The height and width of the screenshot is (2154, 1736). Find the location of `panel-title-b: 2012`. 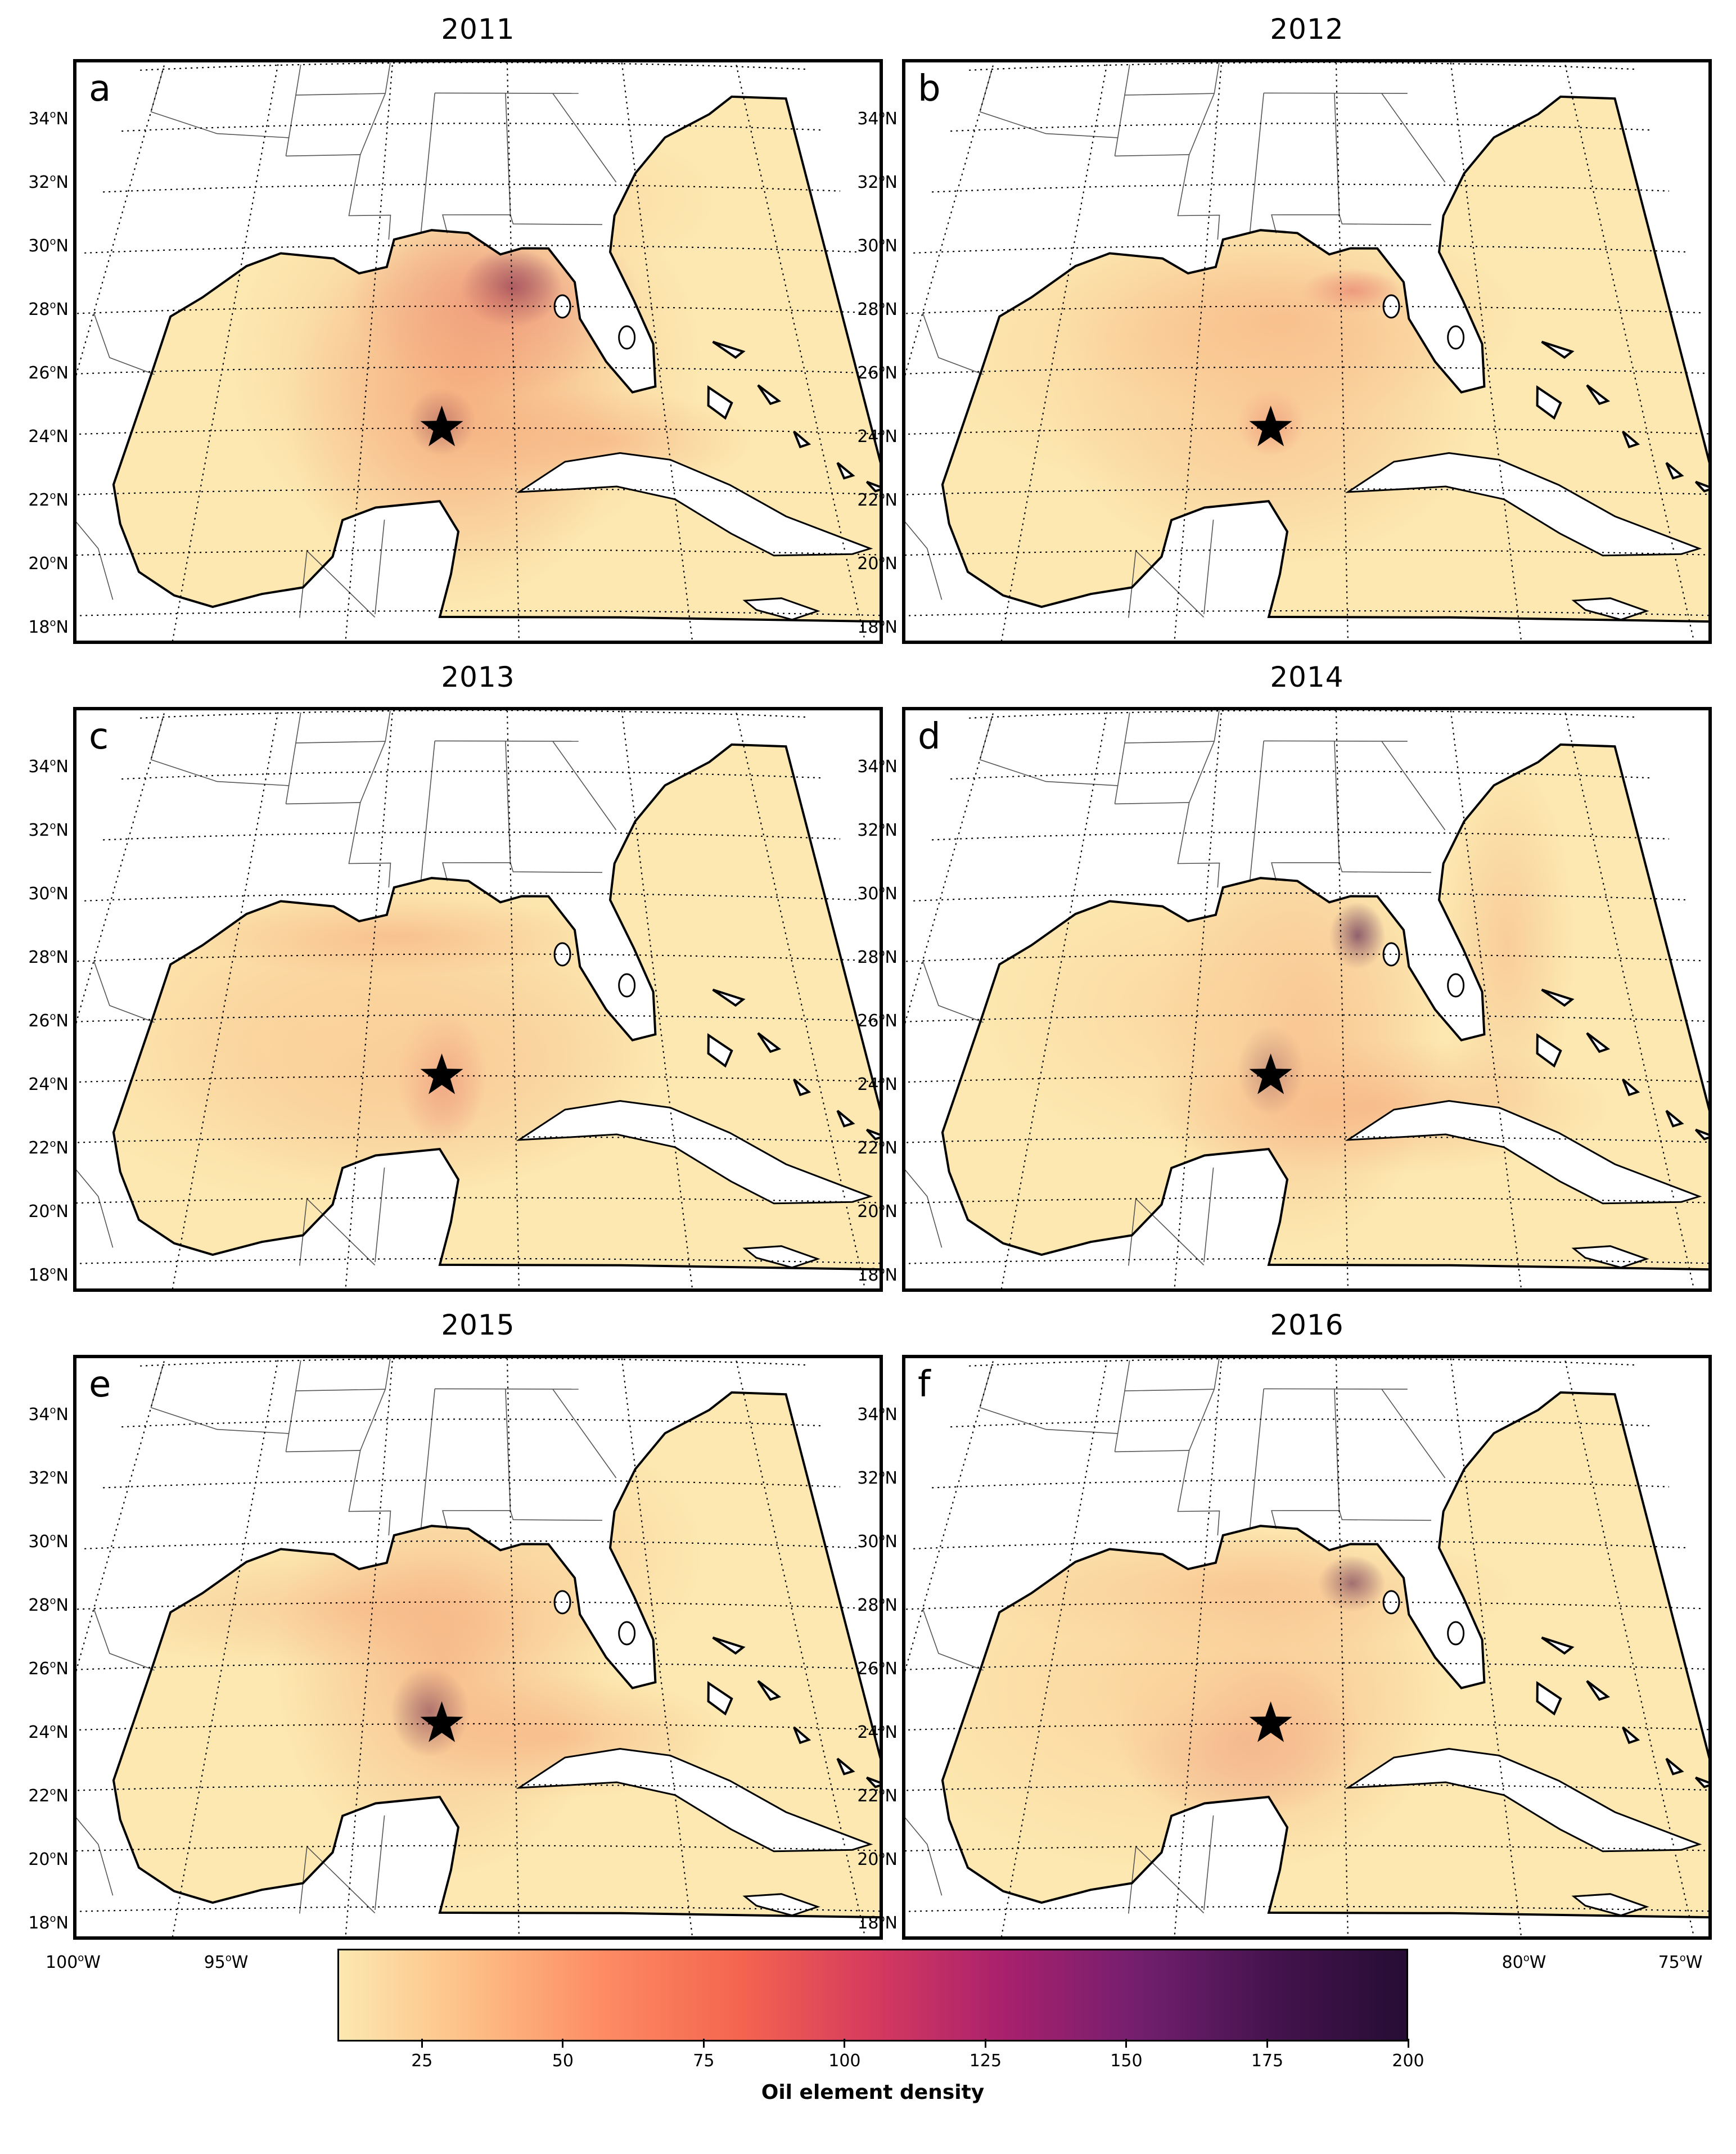

panel-title-b: 2012 is located at coordinates (1307, 29).